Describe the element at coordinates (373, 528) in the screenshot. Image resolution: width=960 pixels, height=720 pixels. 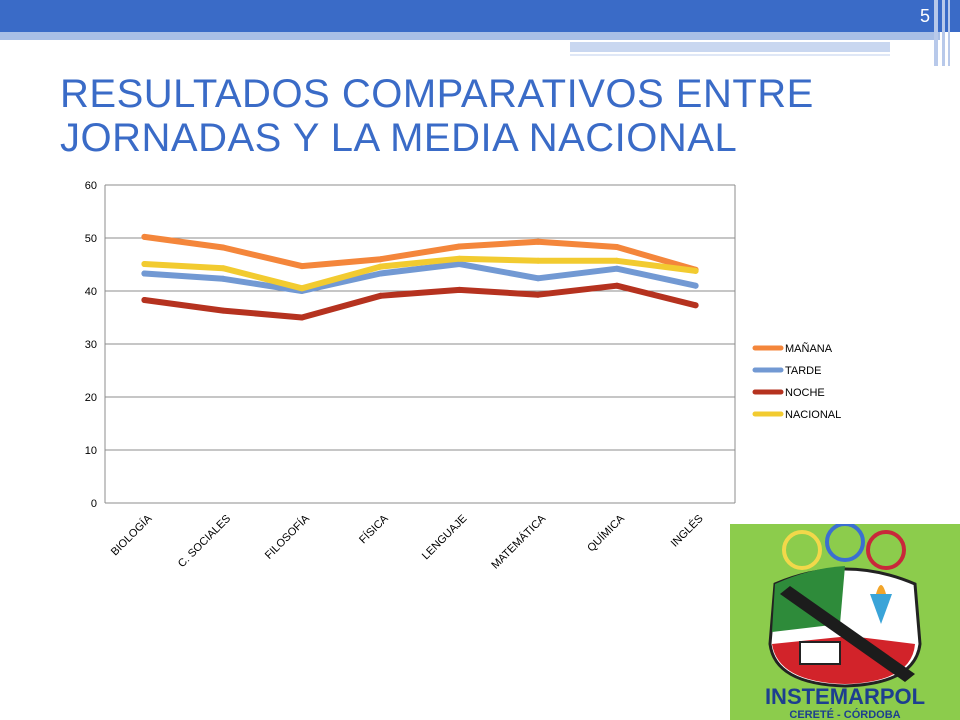
I see `x-tick-label: FÍSICA` at that location.